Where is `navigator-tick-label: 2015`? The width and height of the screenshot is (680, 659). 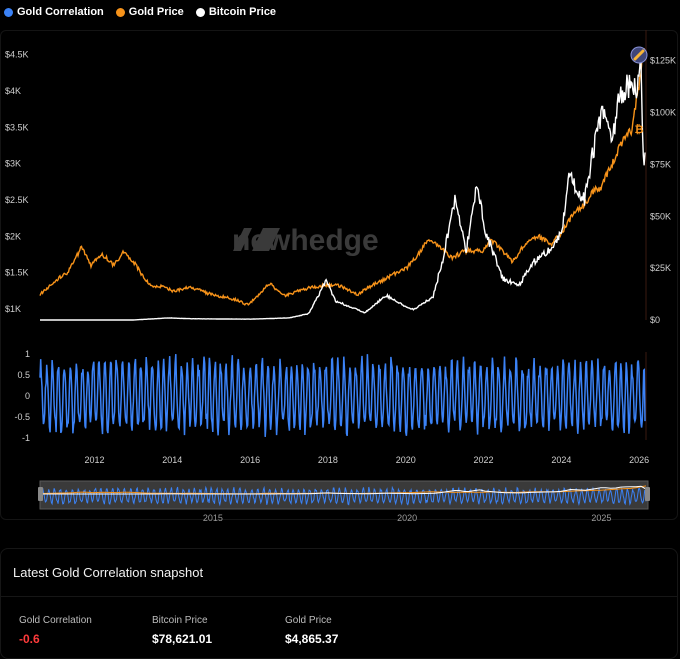
navigator-tick-label: 2015 is located at coordinates (213, 518).